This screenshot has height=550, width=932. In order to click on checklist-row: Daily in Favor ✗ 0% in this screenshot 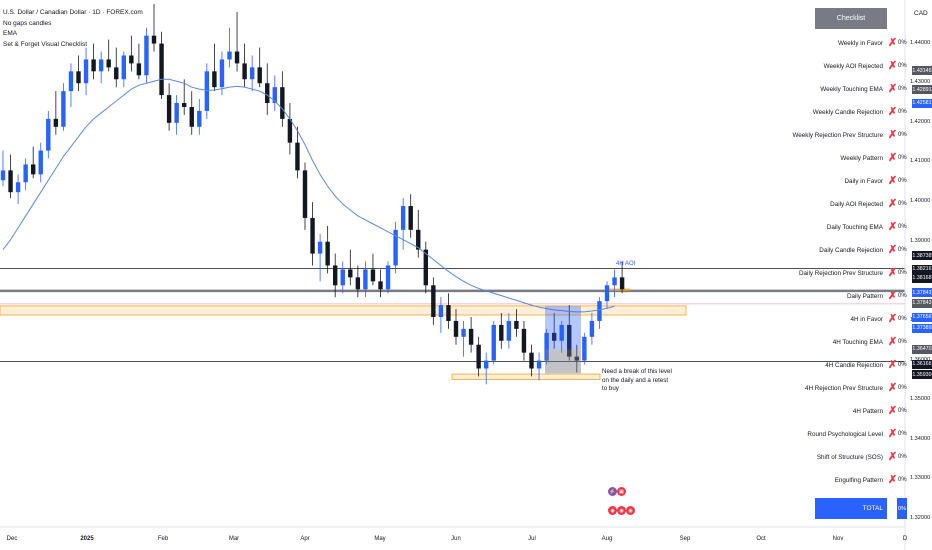, I will do `click(855, 182)`.